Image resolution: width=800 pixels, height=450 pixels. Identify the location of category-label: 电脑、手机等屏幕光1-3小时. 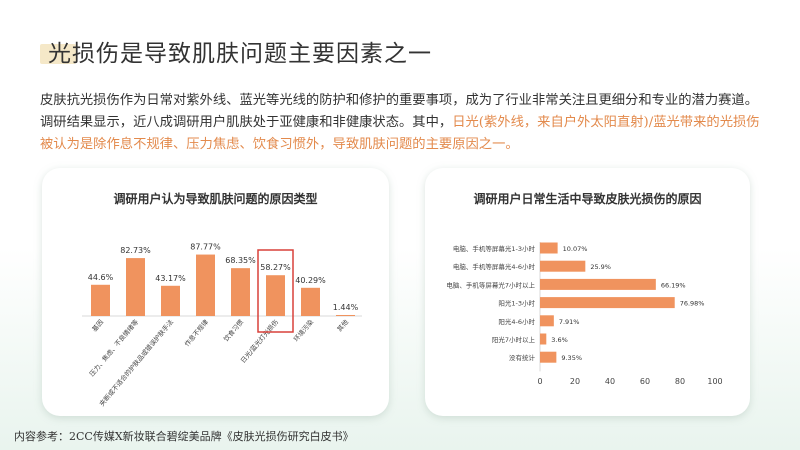
(494, 248).